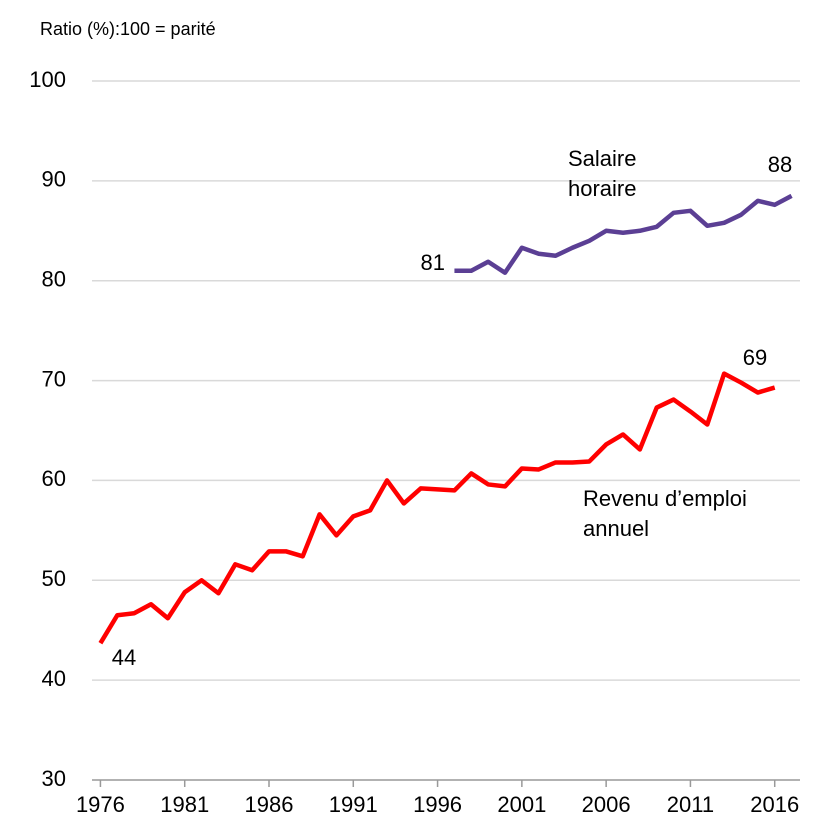 The image size is (831, 828). I want to click on y-axis-label: Ratio (%):100 = parité, so click(128, 29).